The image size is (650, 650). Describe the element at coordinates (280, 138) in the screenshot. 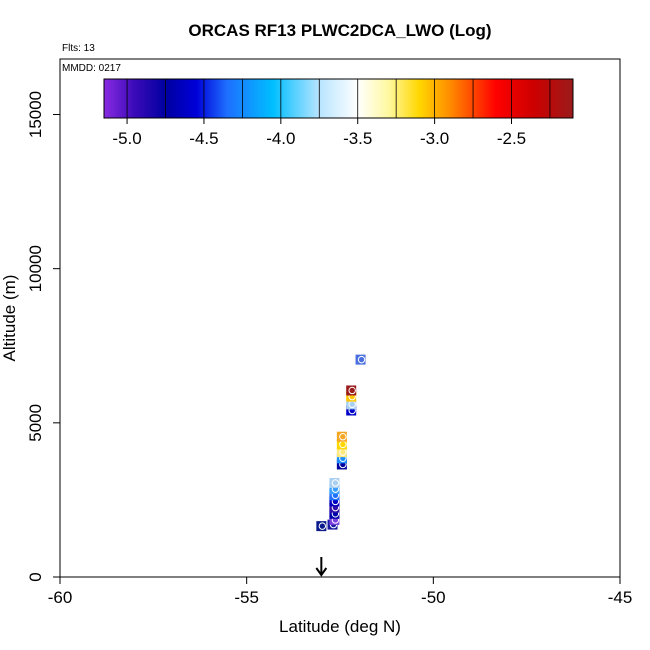

I see `colorbar-tick-label: -4.0` at that location.